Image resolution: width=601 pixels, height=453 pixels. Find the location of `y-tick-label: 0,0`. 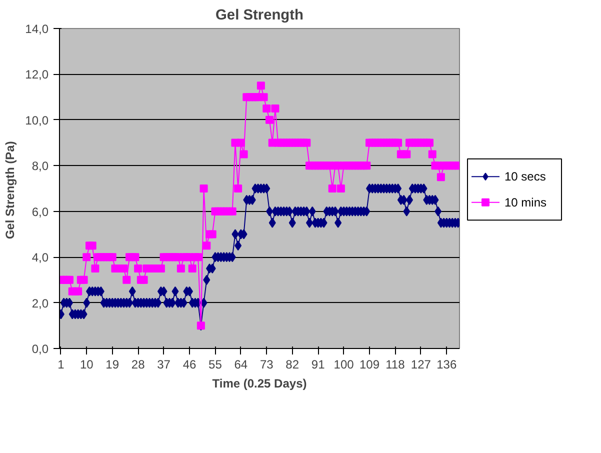

y-tick-label: 0,0 is located at coordinates (40, 349).